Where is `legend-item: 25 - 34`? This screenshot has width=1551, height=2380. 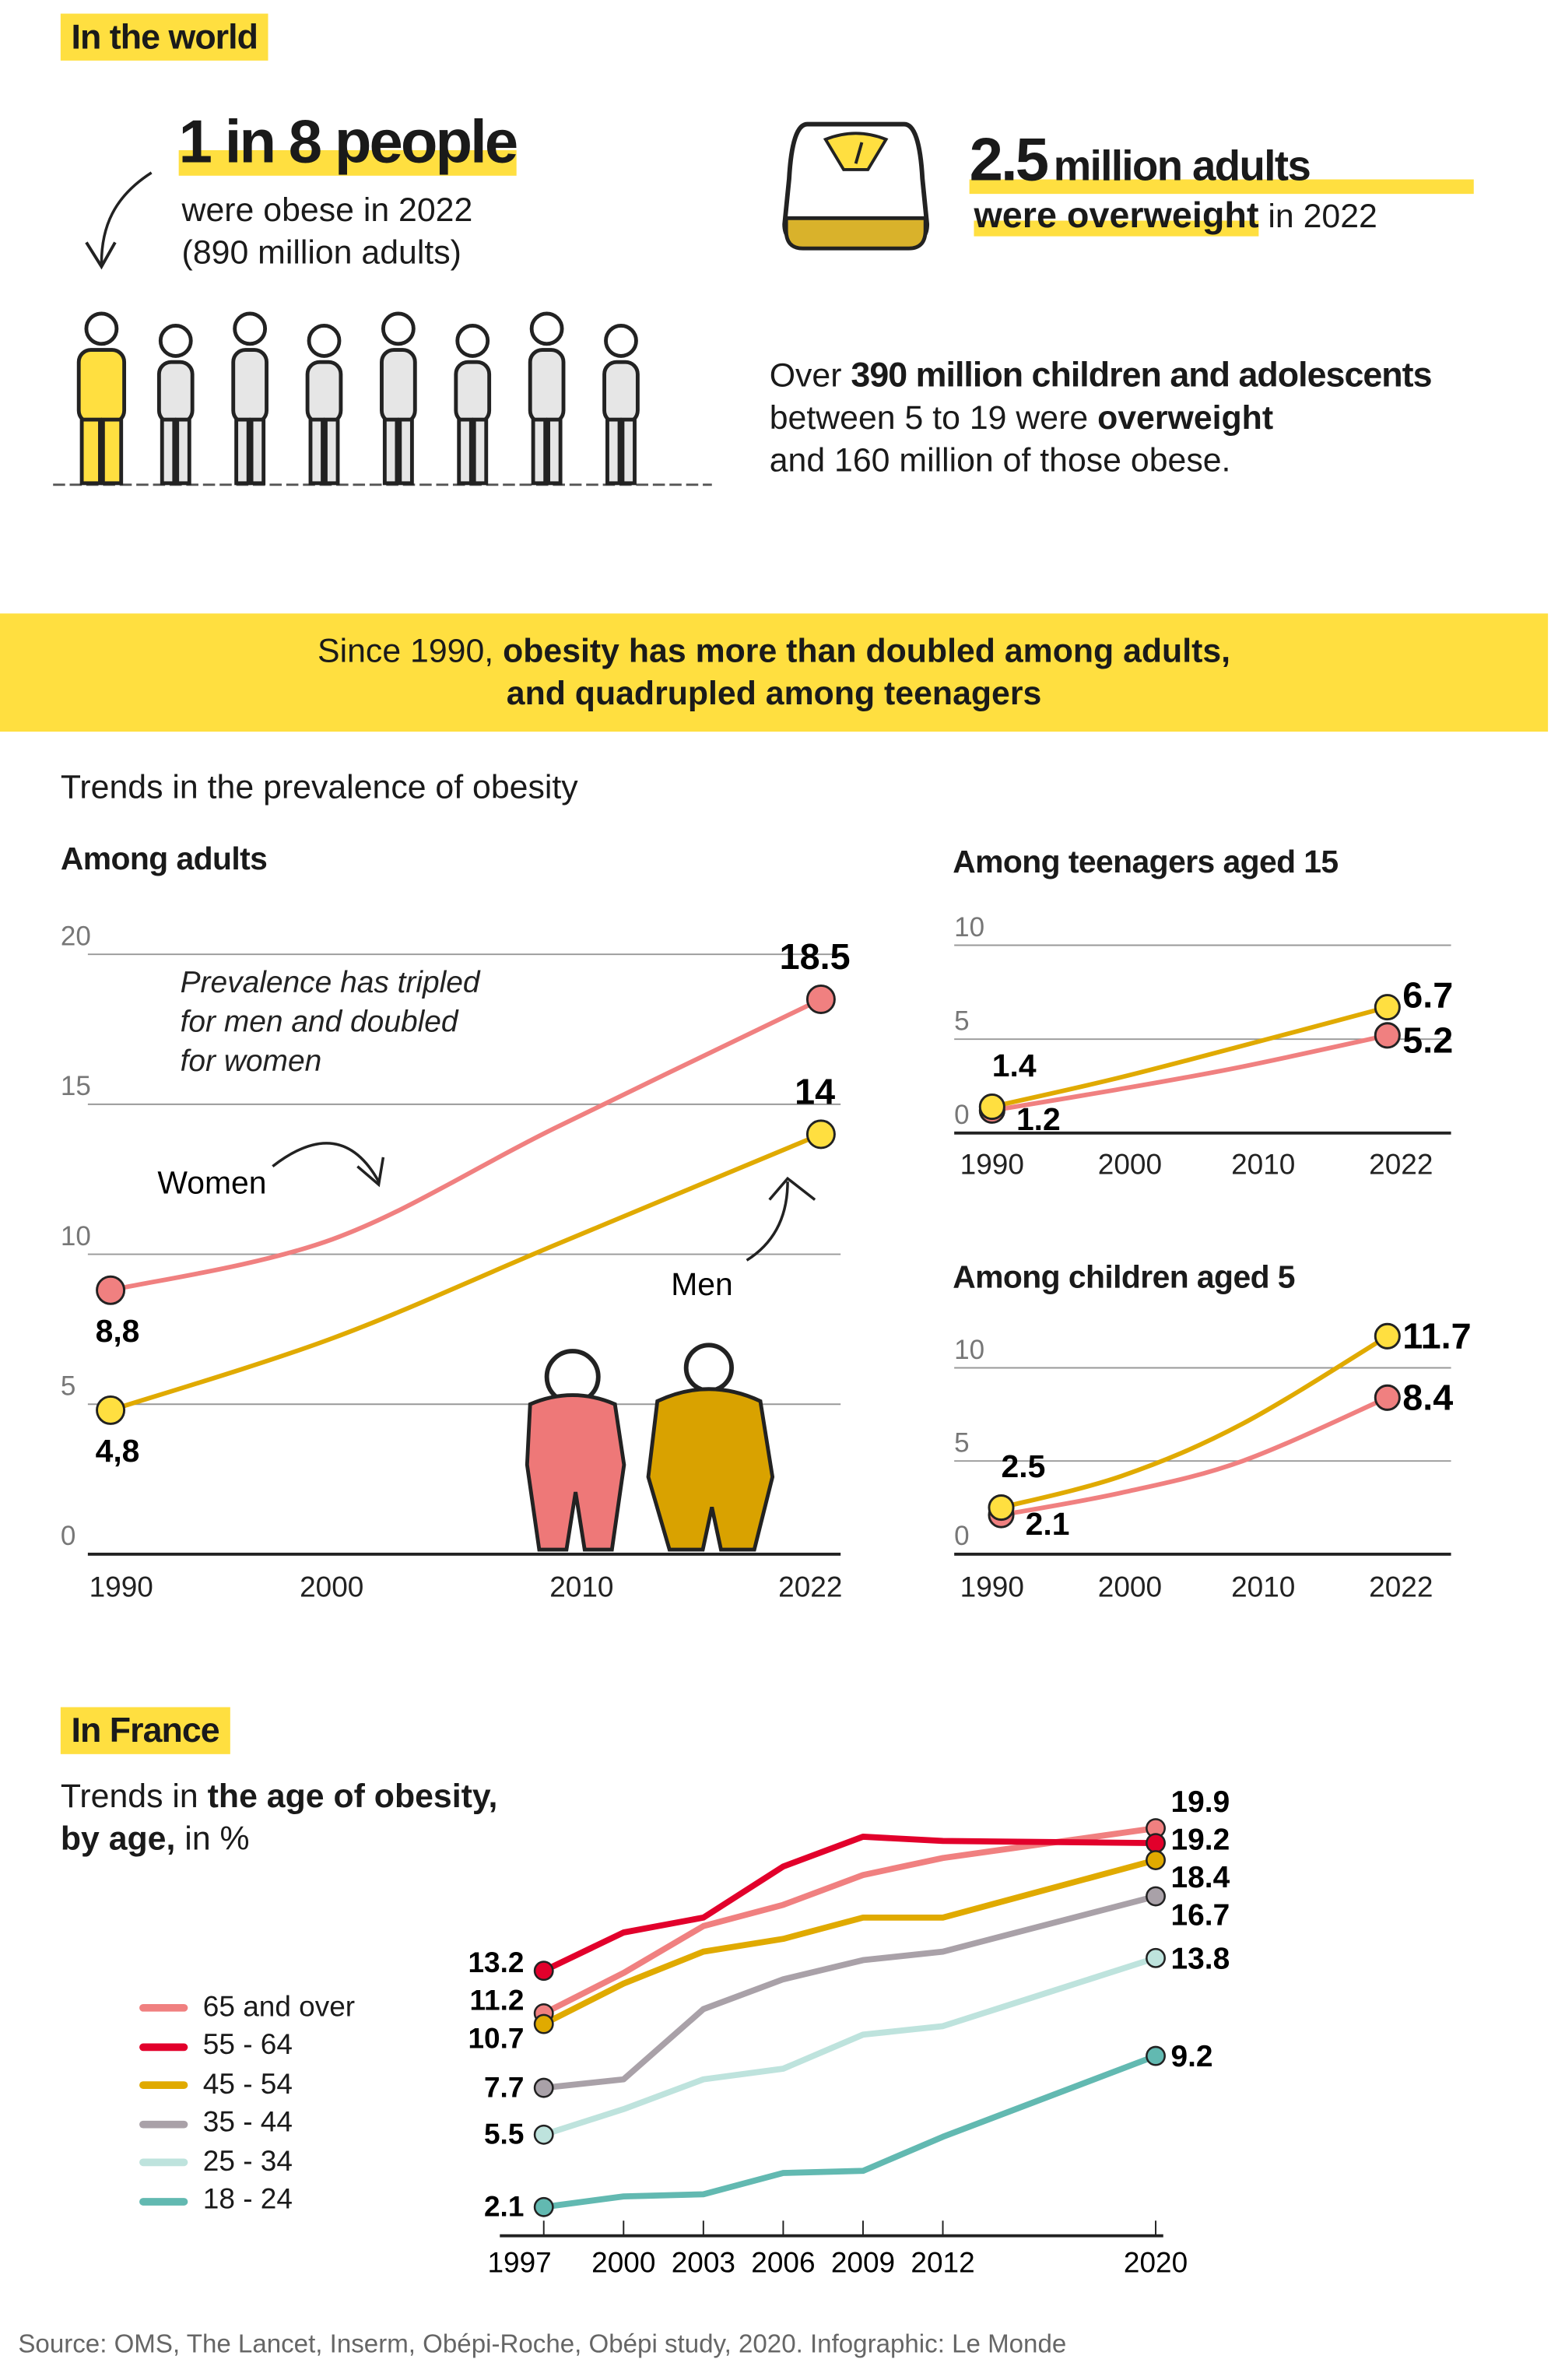
legend-item: 25 - 34 is located at coordinates (247, 2162).